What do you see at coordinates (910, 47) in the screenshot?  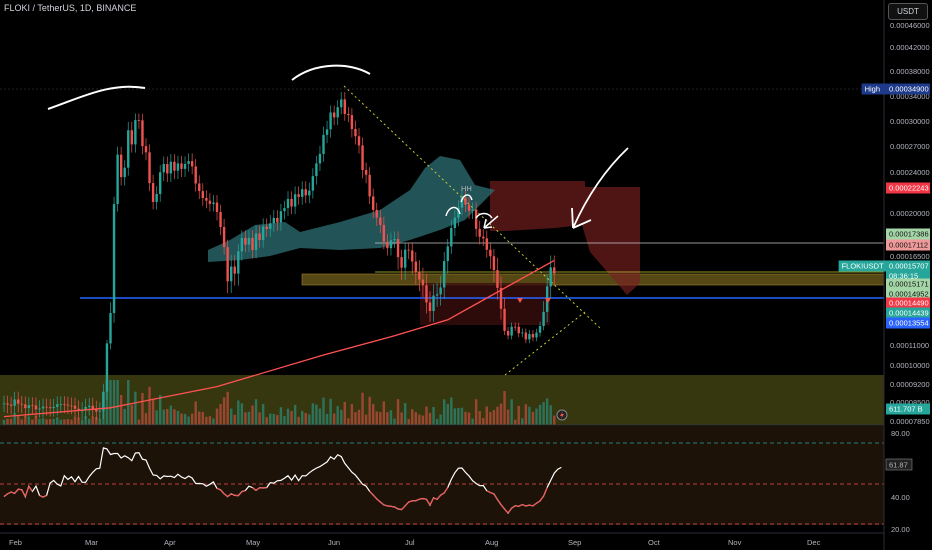 I see `price-tick-label: 0.00042000` at bounding box center [910, 47].